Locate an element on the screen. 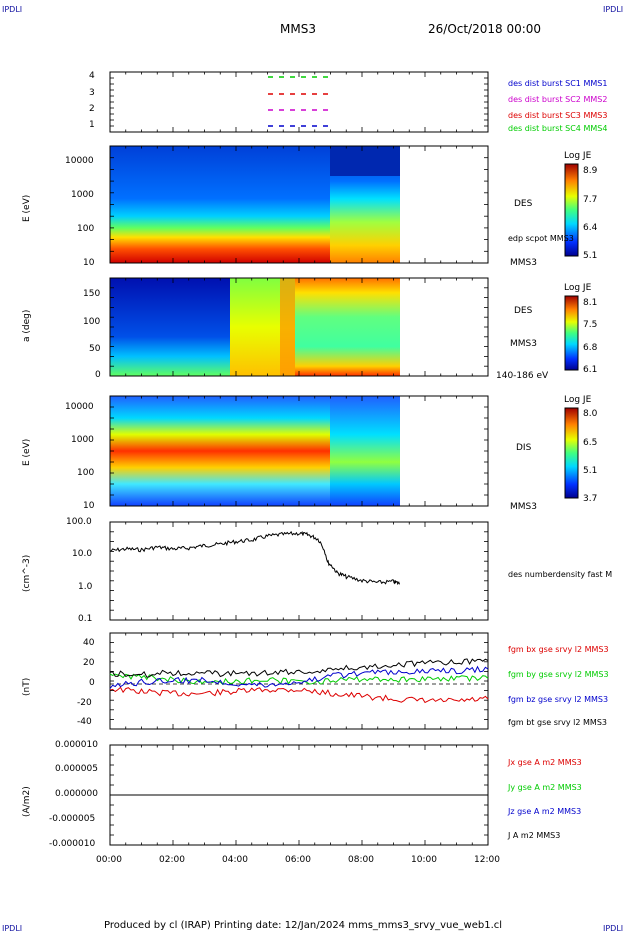 This screenshot has height=934, width=630. x-tick-label: 00:00 is located at coordinates (109, 860).